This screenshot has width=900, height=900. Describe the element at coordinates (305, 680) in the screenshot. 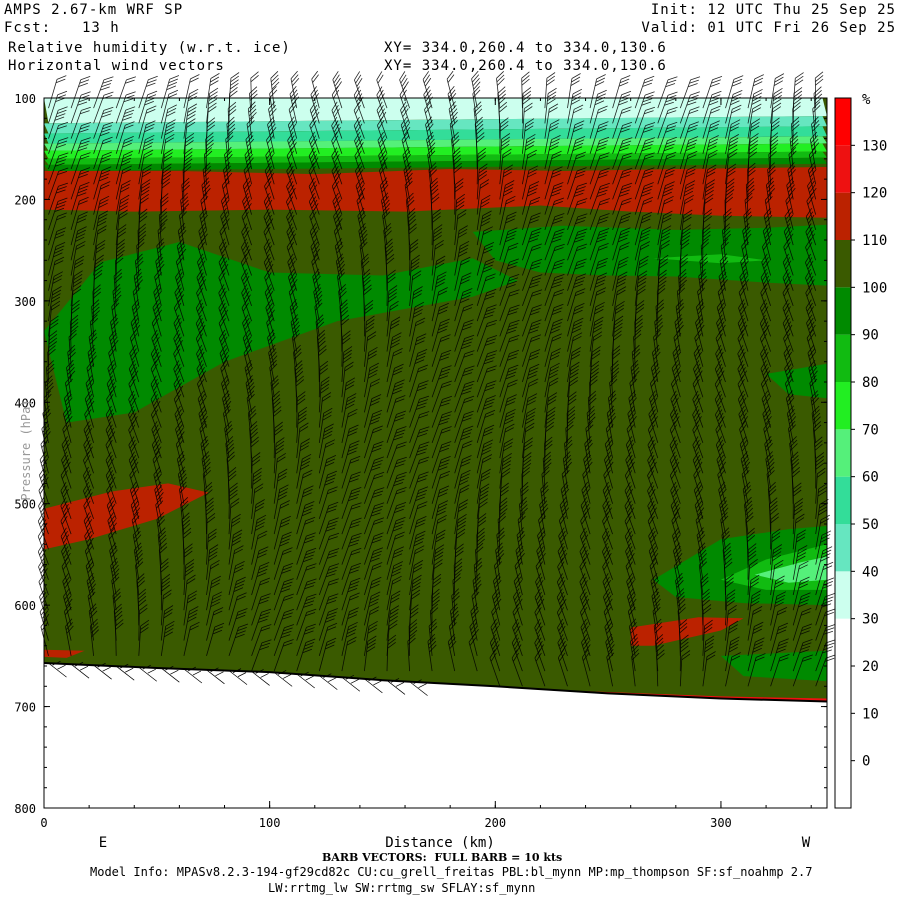

I see `surface-barb` at that location.